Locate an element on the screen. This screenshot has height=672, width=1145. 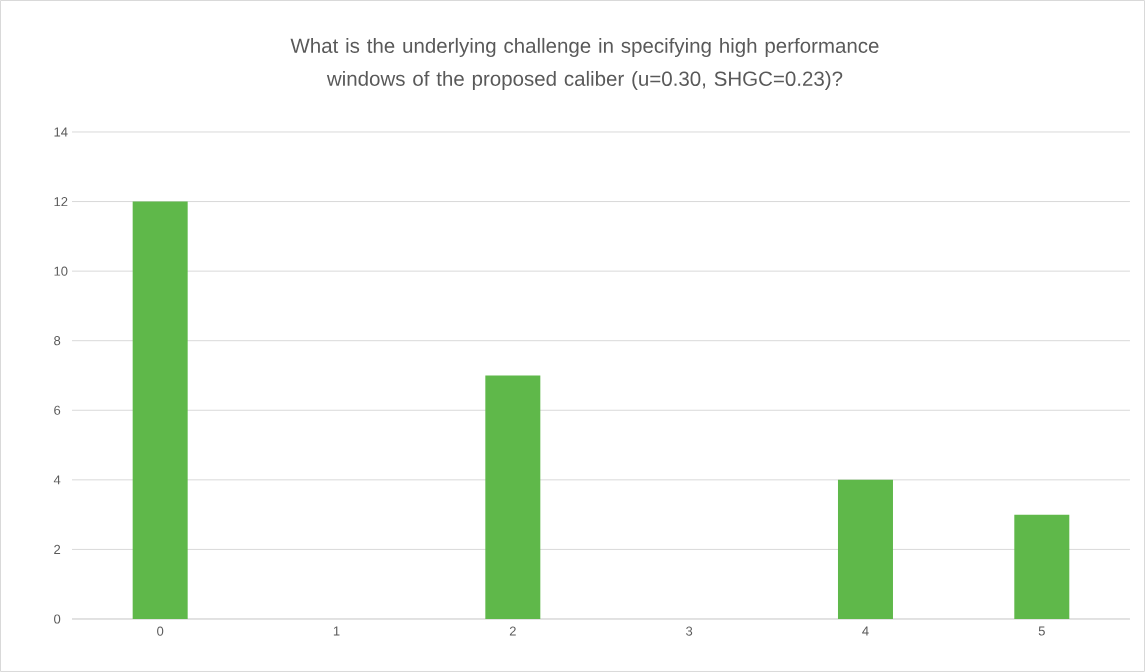
x-tick-label: 0 is located at coordinates (160, 631).